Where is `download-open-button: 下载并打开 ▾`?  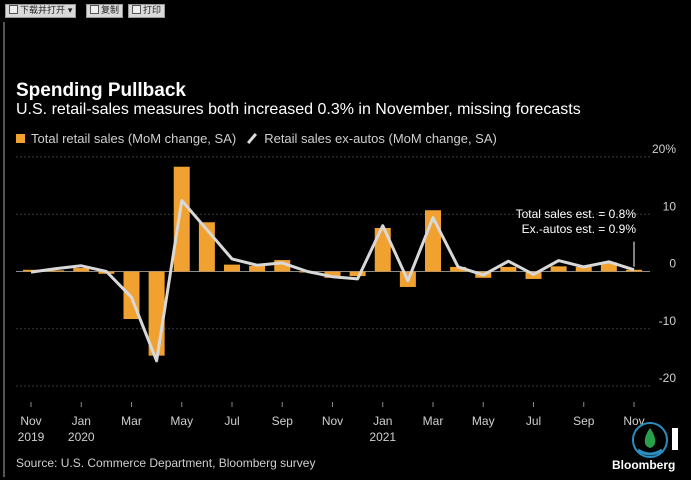 download-open-button: 下载并打开 ▾ is located at coordinates (41, 11).